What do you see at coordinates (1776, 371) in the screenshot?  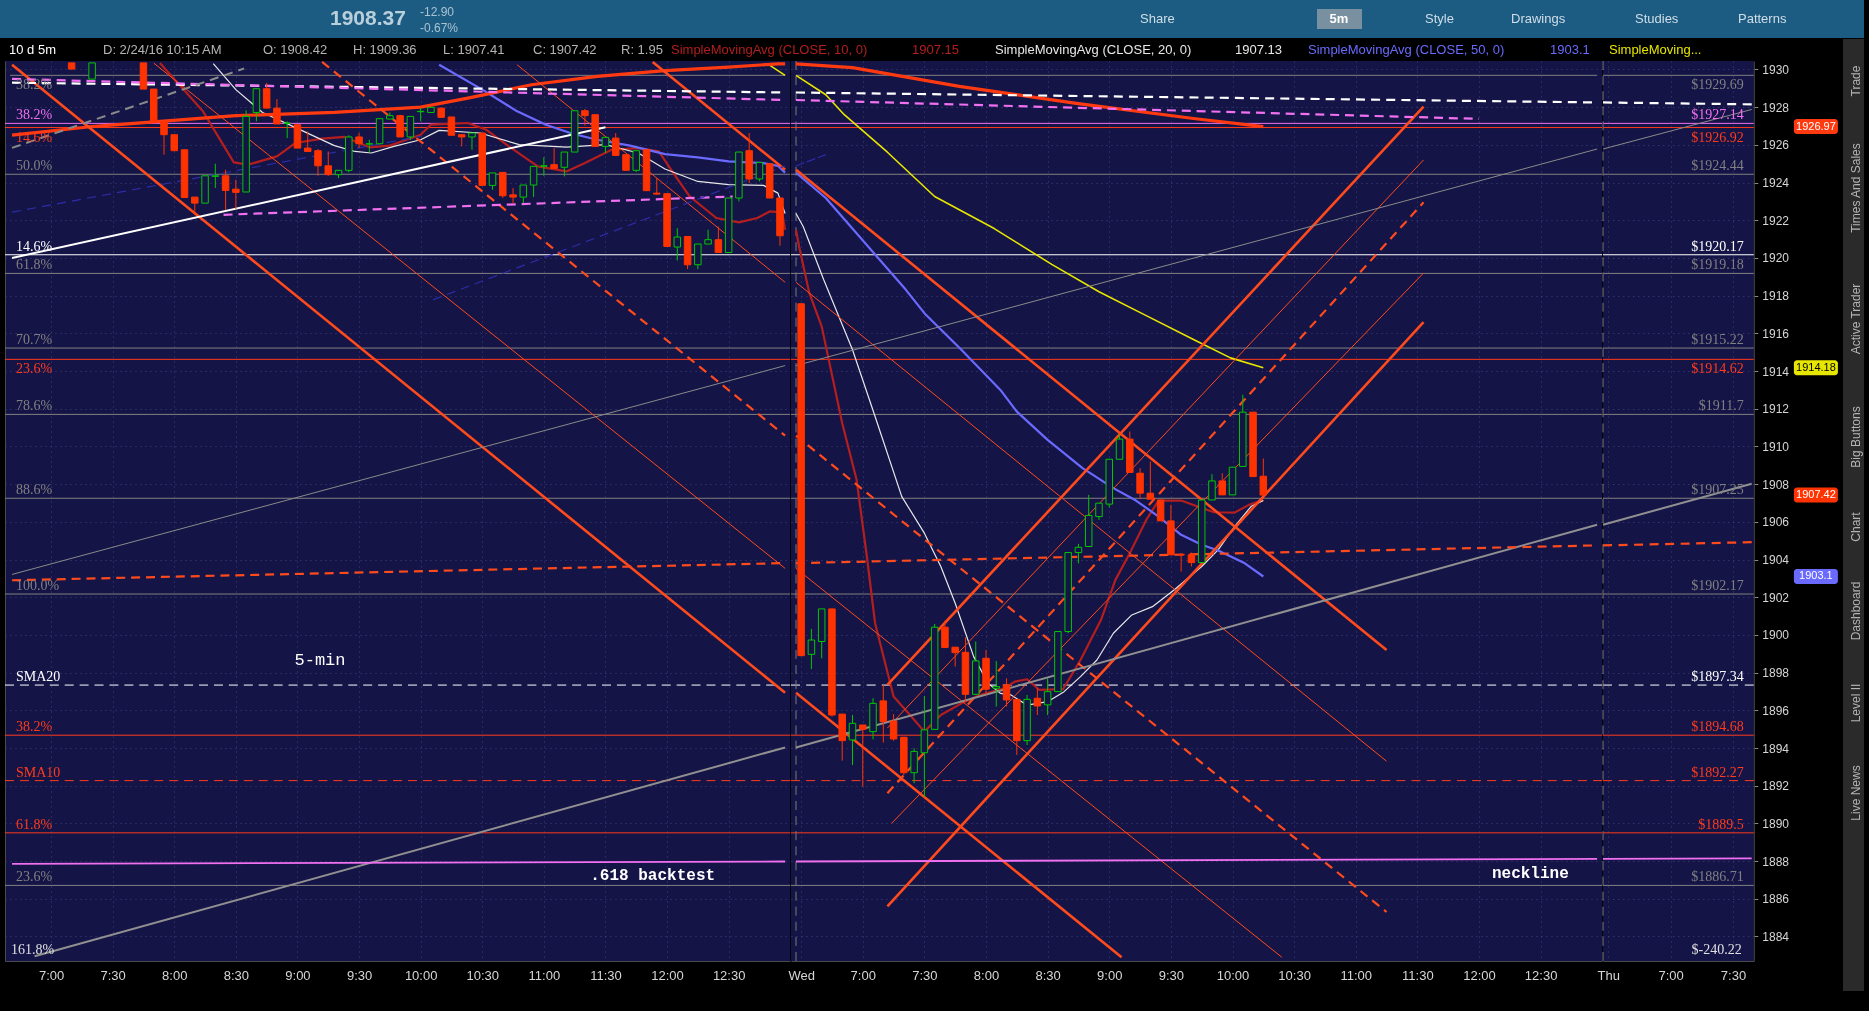 I see `y-tick-label: 1914` at bounding box center [1776, 371].